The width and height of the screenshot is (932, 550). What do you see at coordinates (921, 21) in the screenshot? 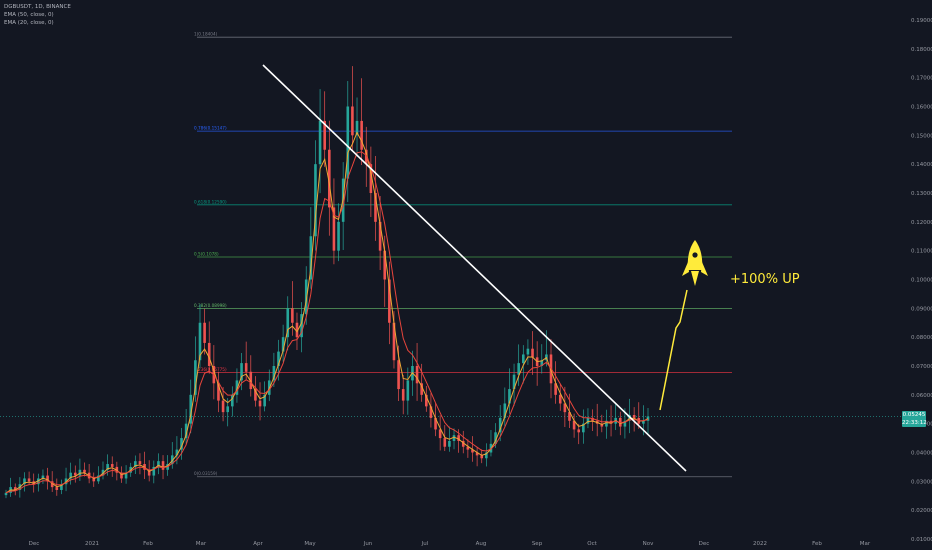
I see `y-tick-label: 0.19000` at bounding box center [921, 21].